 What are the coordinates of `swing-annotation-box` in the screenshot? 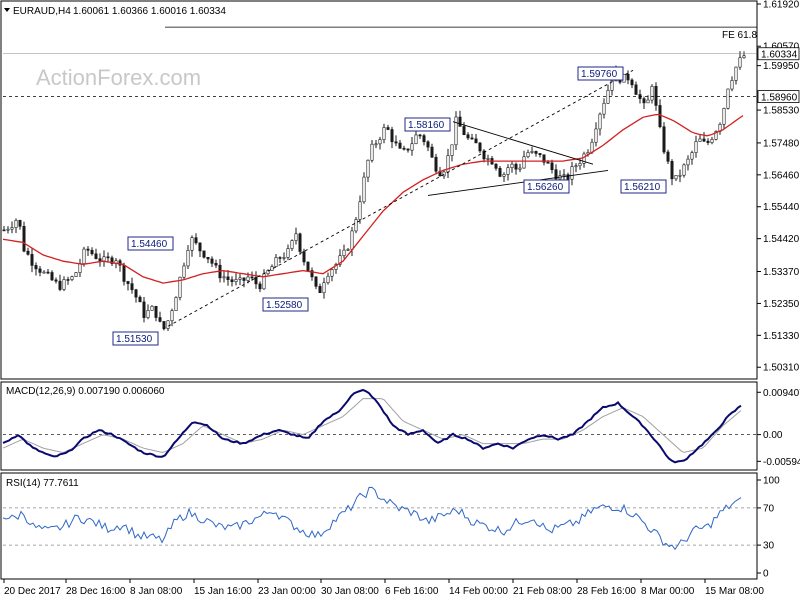 It's located at (150, 243).